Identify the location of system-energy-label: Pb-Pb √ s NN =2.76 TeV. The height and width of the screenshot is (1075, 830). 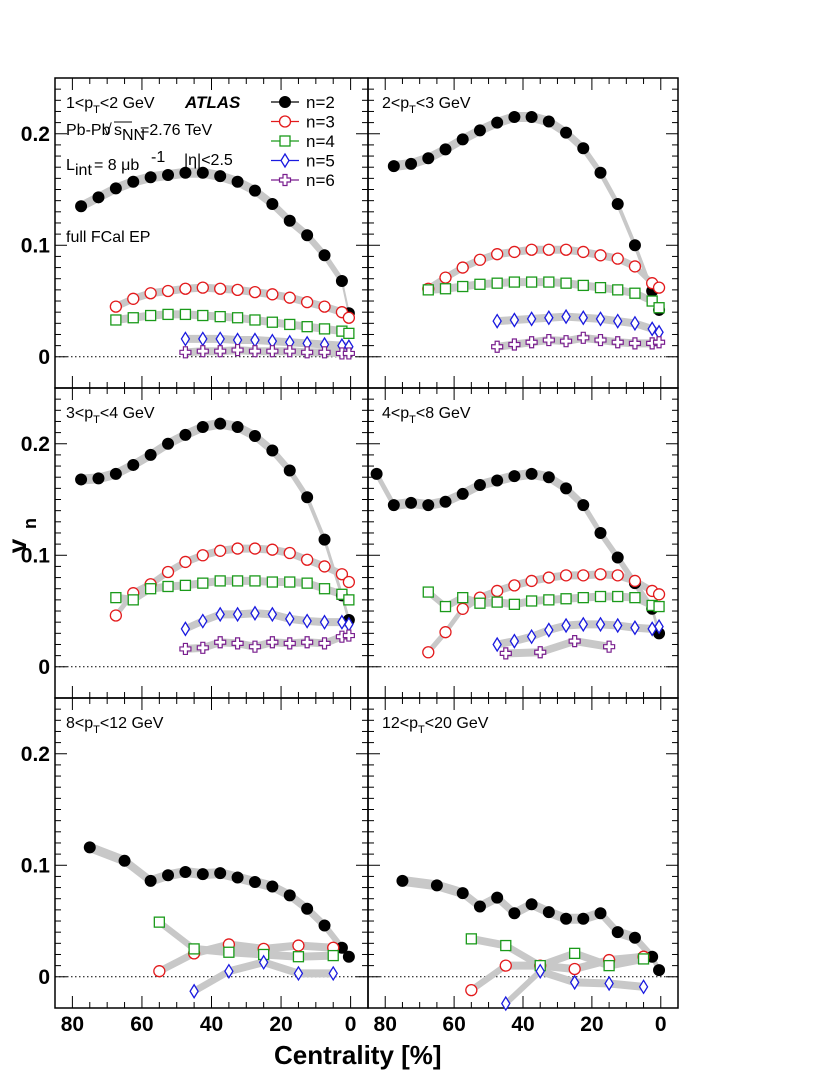
(139, 132).